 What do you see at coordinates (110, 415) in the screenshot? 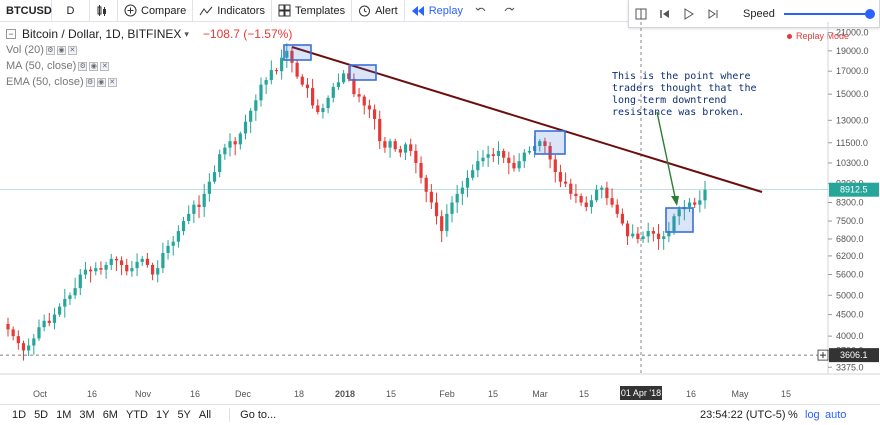
I see `range-6m: 6M` at bounding box center [110, 415].